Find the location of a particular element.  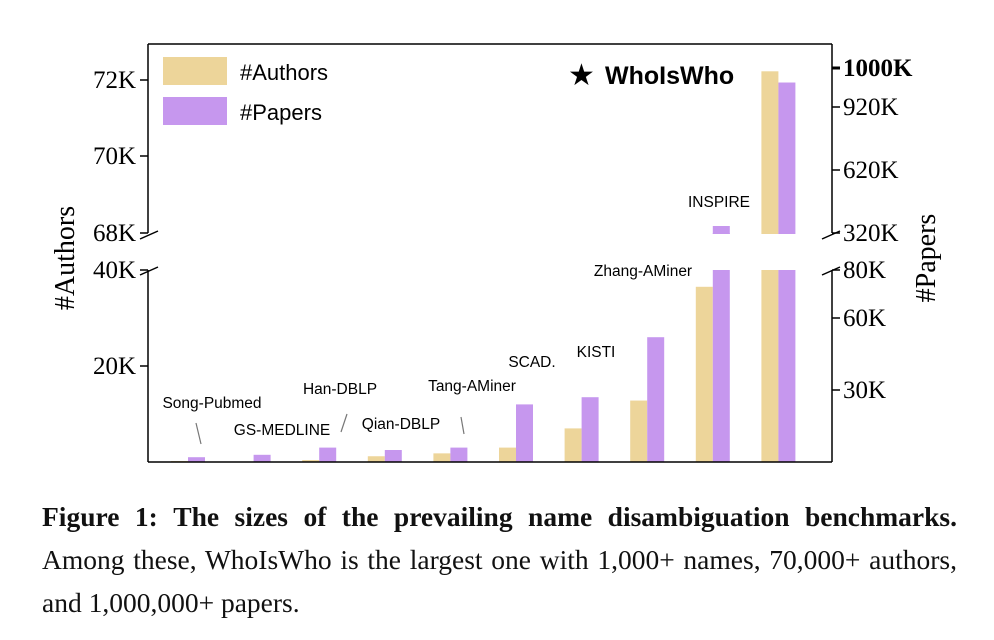

bar-papers-song-pubmed is located at coordinates (196, 459).